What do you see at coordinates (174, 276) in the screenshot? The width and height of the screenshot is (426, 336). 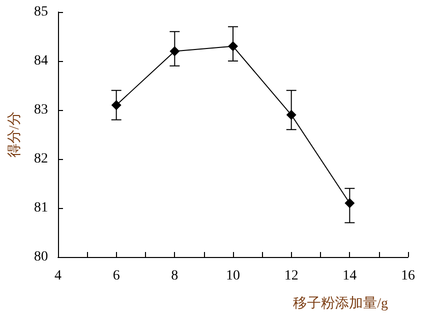 I see `x-tick-label: 8` at bounding box center [174, 276].